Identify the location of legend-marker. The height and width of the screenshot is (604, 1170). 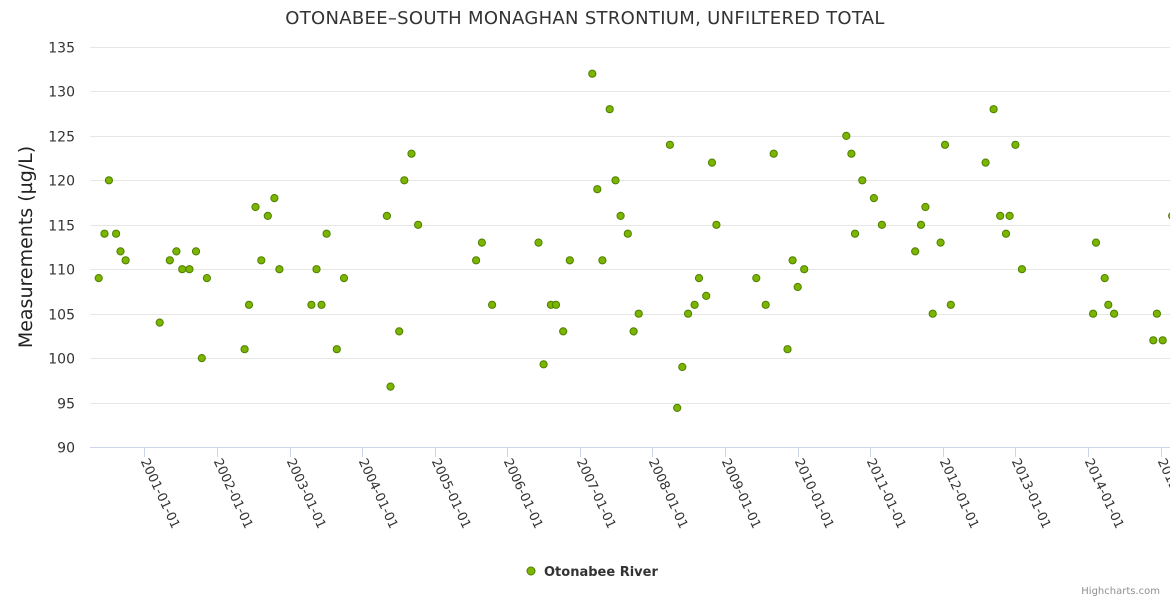
(531, 571).